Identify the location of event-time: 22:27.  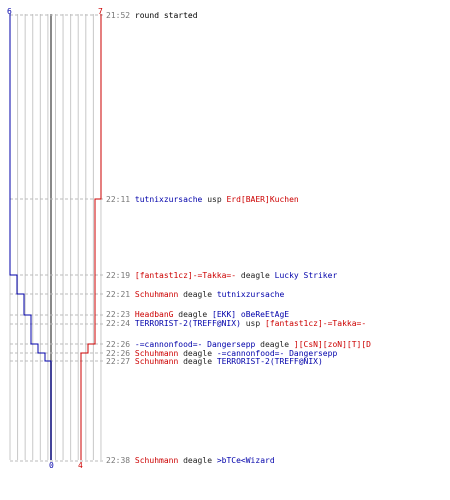
(118, 361).